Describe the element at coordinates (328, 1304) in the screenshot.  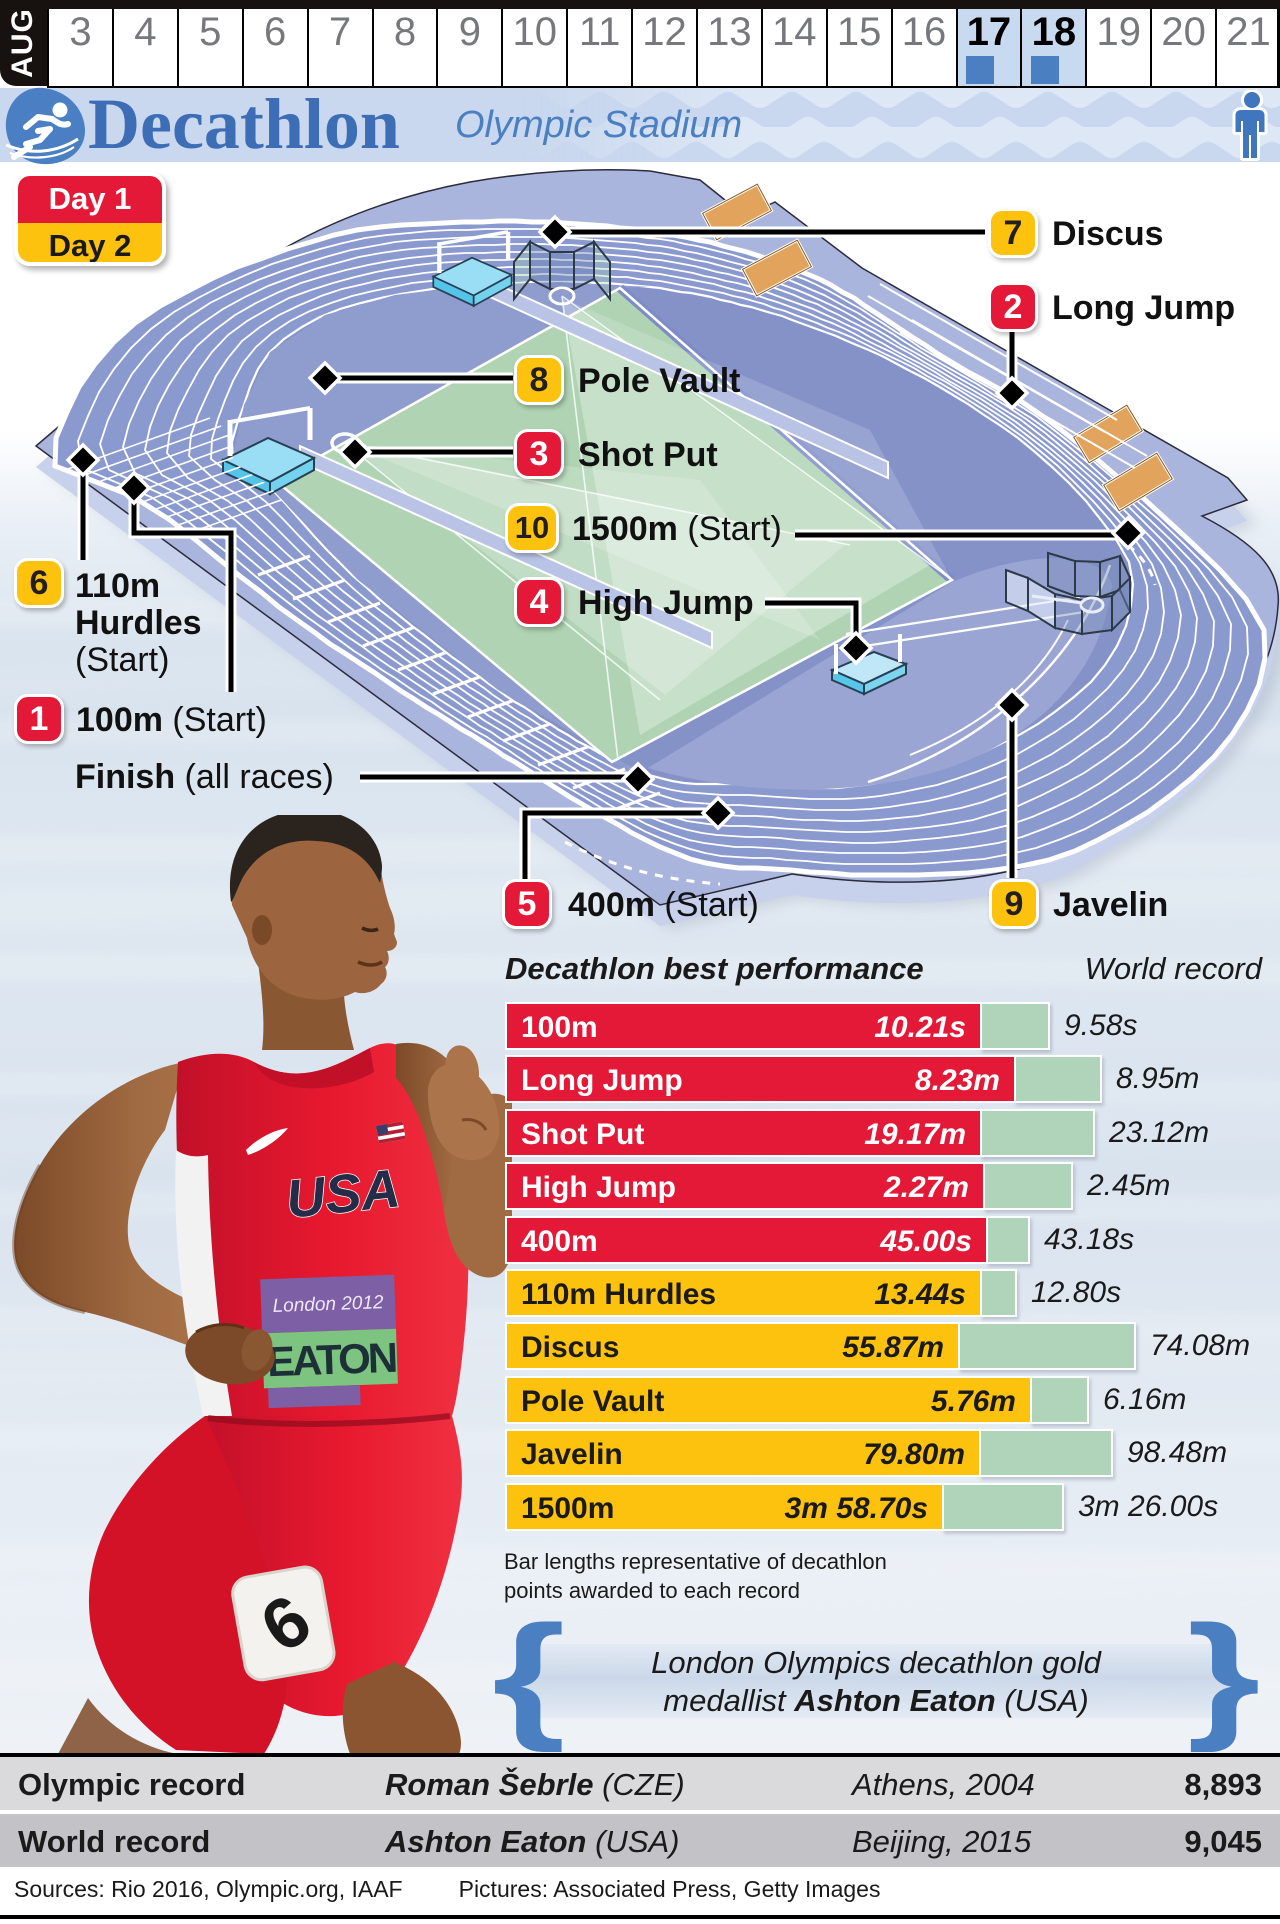
I see `svg-text: London 2012` at that location.